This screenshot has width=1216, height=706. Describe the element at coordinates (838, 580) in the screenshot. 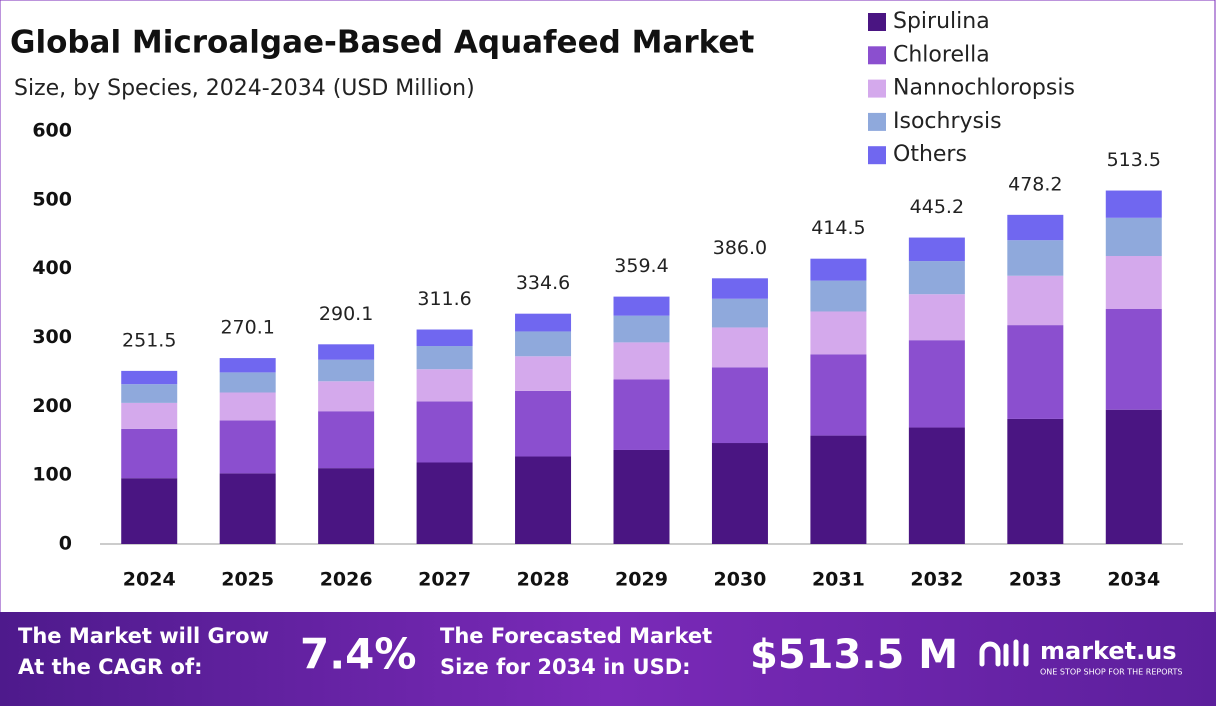

I see `x-tick-label: 2031` at that location.